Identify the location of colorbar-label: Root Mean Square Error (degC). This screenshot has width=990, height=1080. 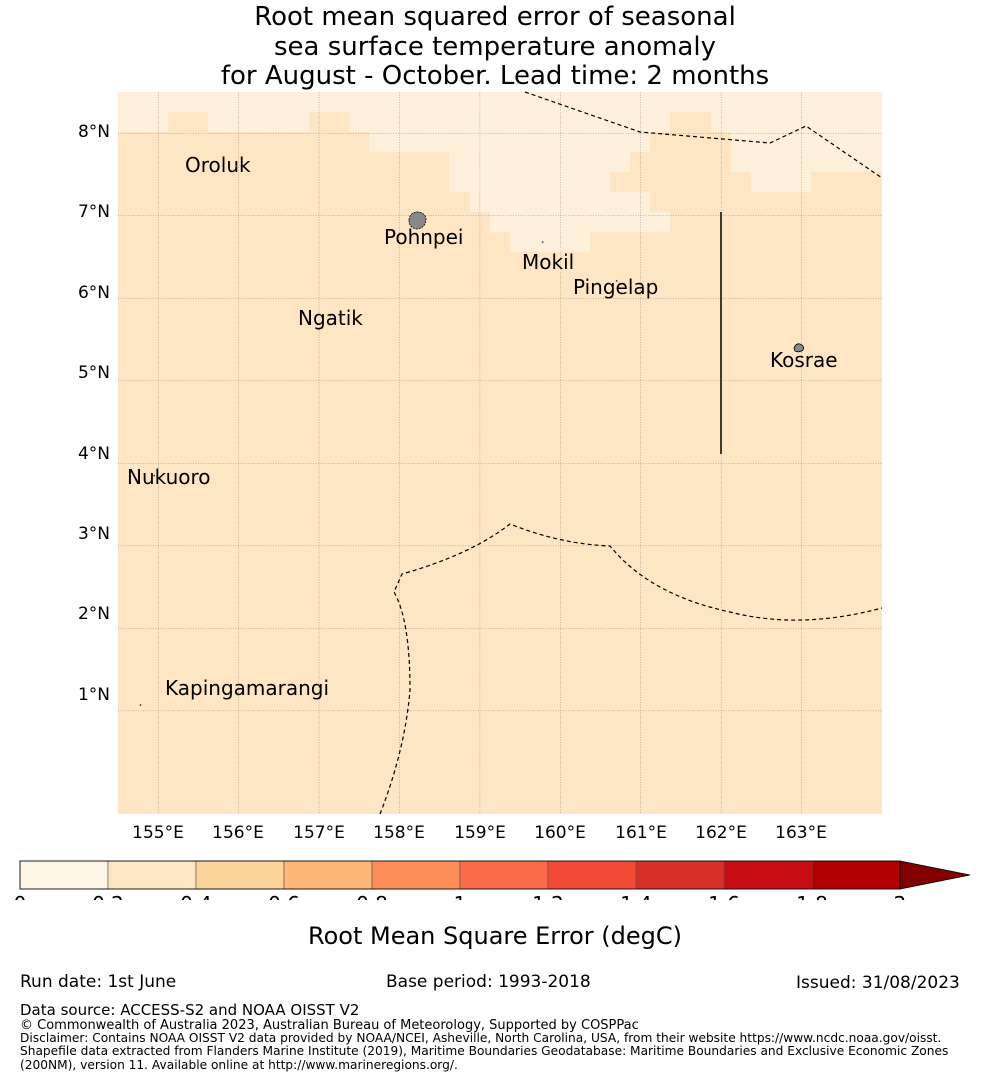
(495, 936).